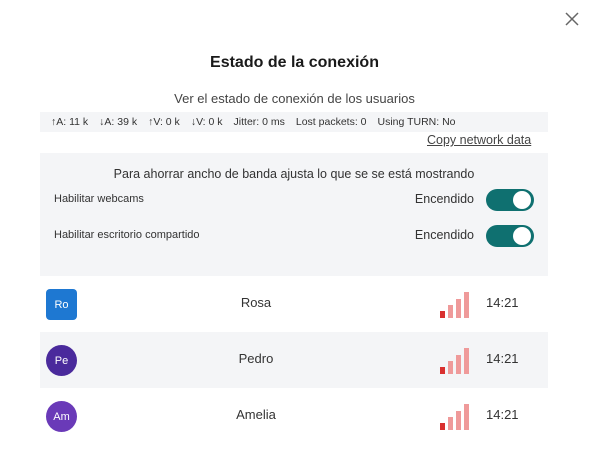 The width and height of the screenshot is (589, 476). I want to click on screenshare-setting-label: Habilitar escritorio compartido, so click(127, 235).